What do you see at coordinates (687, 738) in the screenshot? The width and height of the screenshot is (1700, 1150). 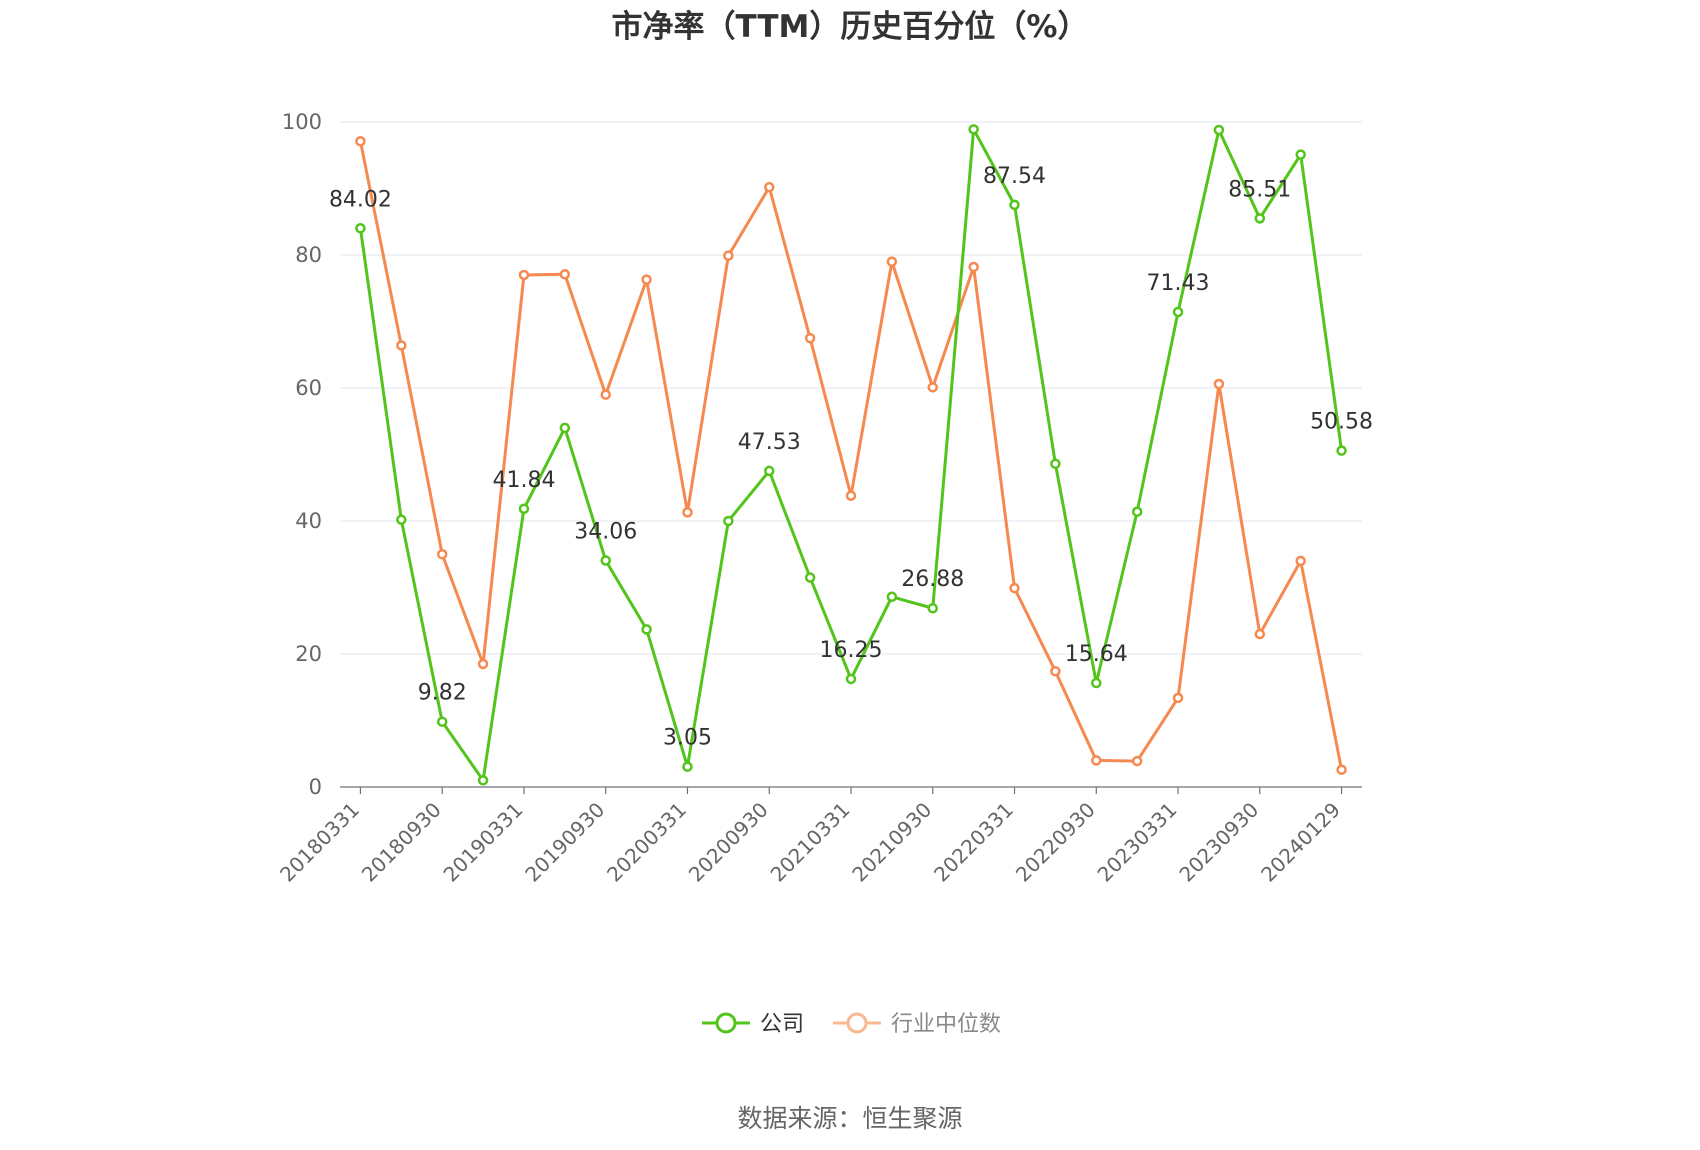 I see `data-label: 3.05` at bounding box center [687, 738].